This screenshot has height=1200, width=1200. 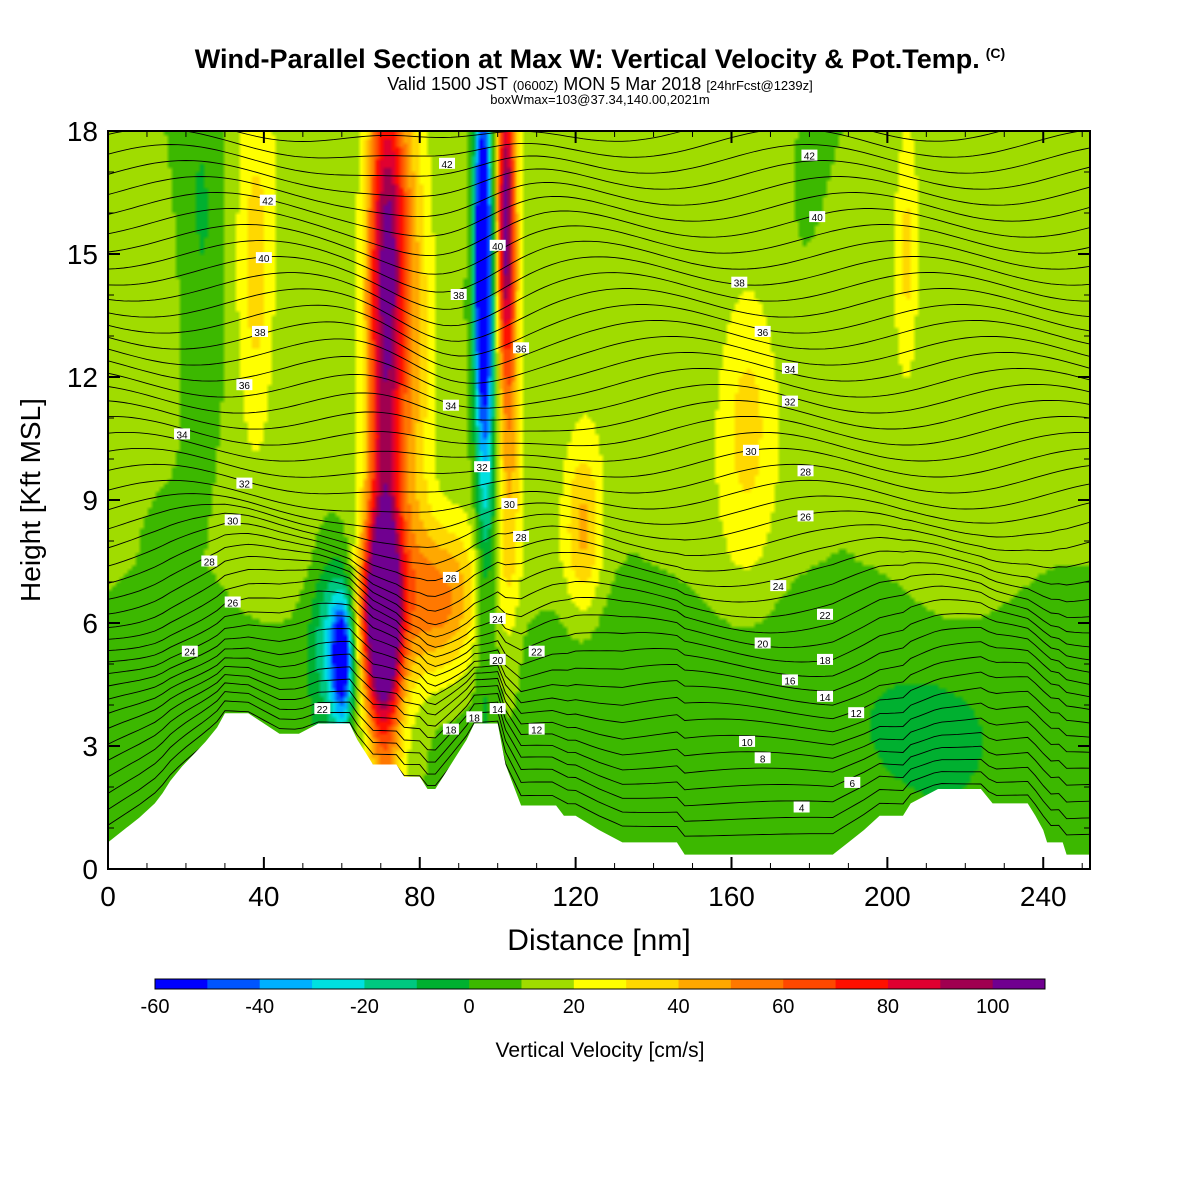 What do you see at coordinates (498, 661) in the screenshot?
I see `contour-label-text: 20` at bounding box center [498, 661].